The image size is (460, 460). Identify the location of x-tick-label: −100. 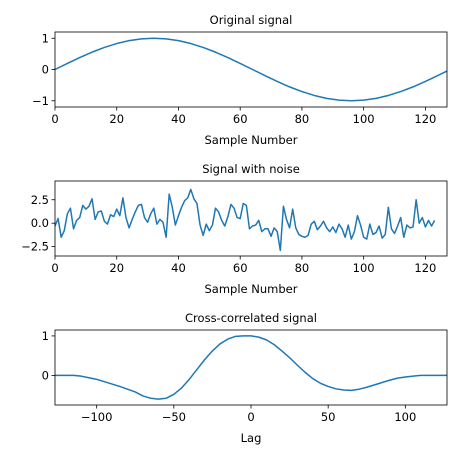
(97, 417).